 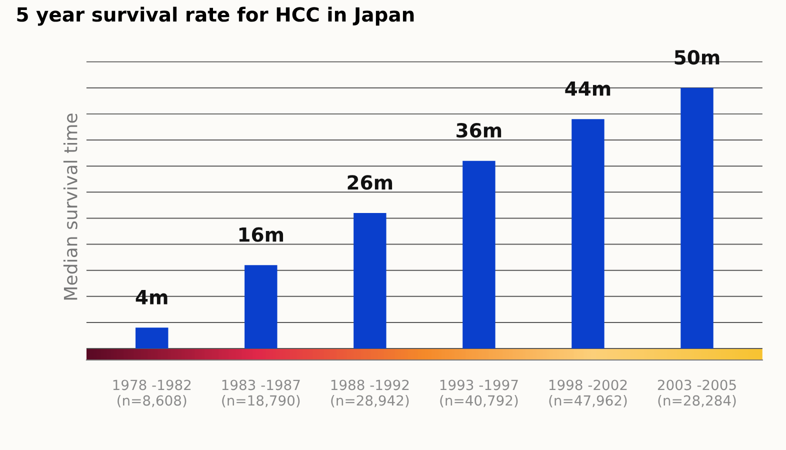 What do you see at coordinates (370, 182) in the screenshot?
I see `data-label: 26m` at bounding box center [370, 182].